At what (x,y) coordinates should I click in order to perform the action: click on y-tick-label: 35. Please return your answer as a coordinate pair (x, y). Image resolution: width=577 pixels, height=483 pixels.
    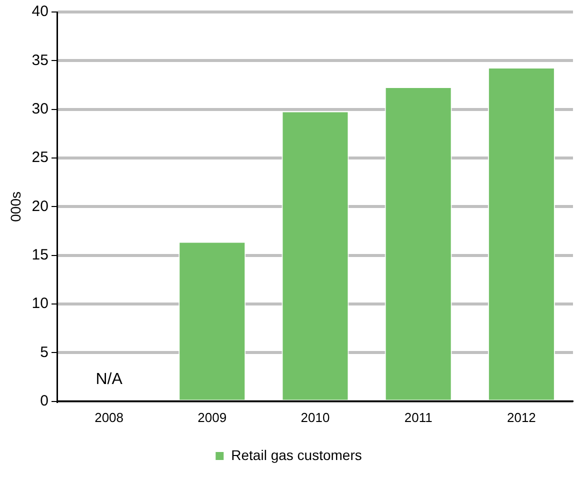
    Looking at the image, I should click on (40, 60).